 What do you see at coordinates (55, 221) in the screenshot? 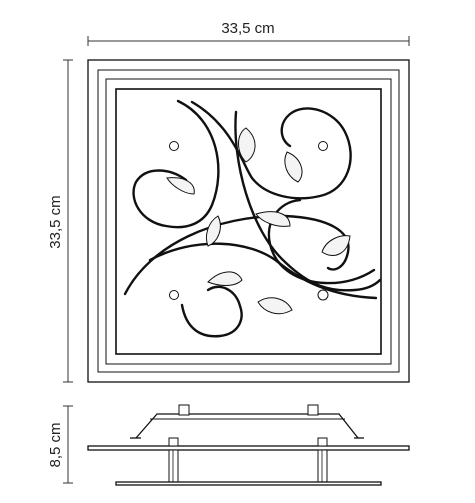
I see `height-label: 33,5 cm` at bounding box center [55, 221].